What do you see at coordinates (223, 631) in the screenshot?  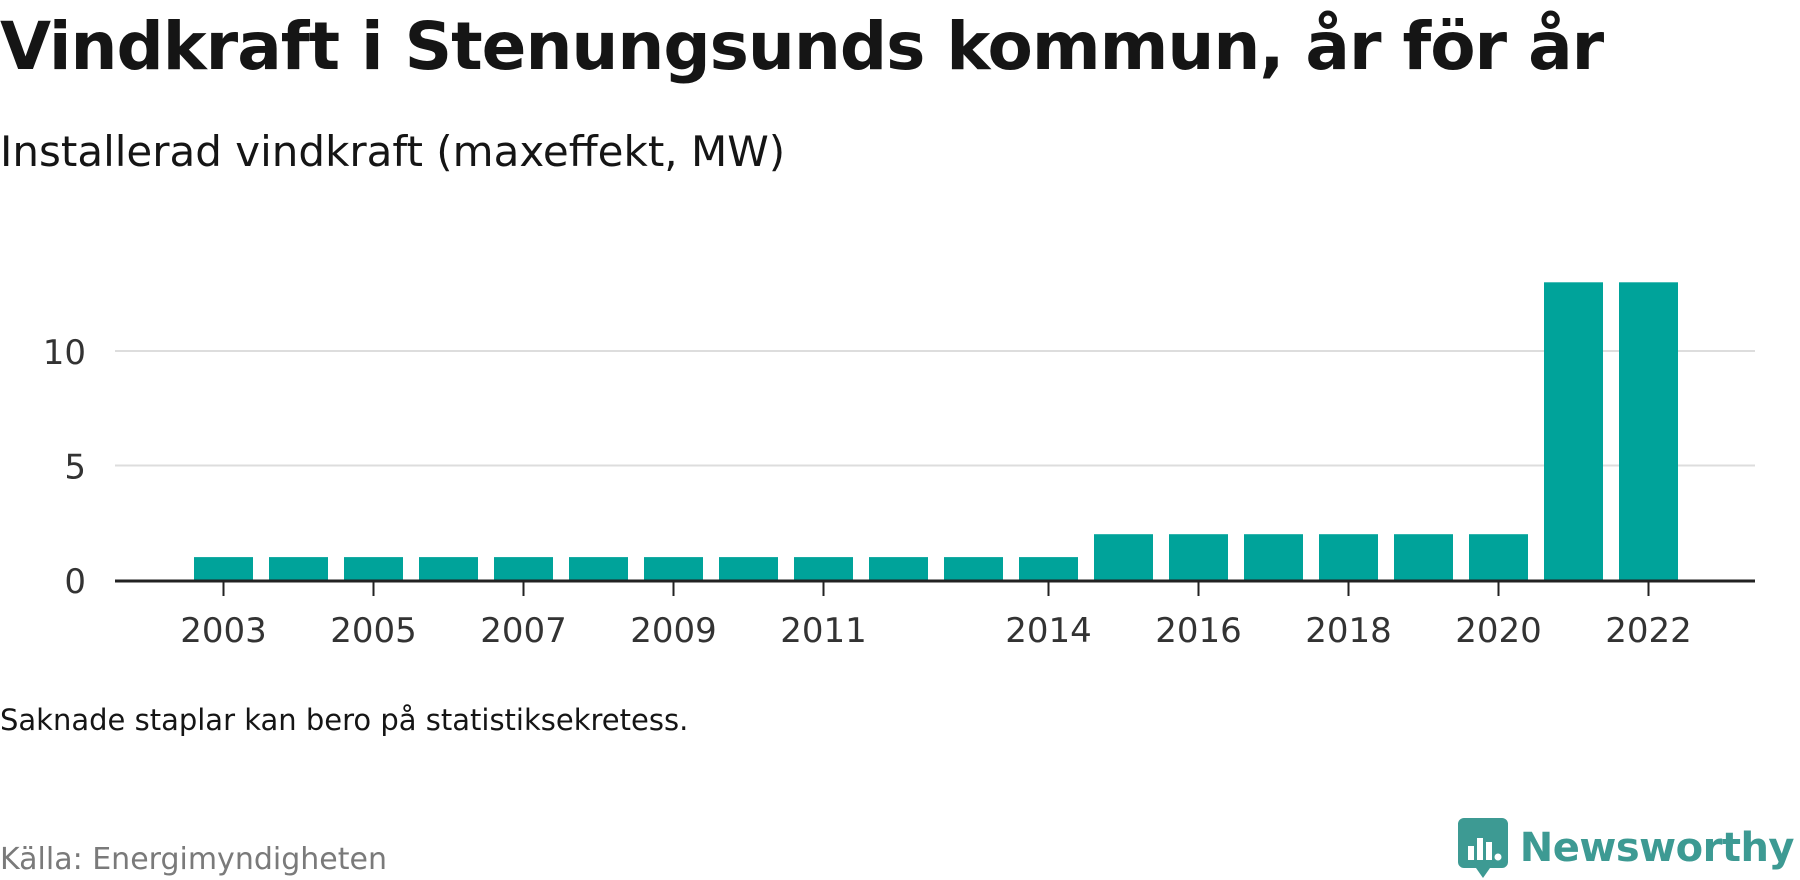 I see `x-tick-label: 2003` at bounding box center [223, 631].